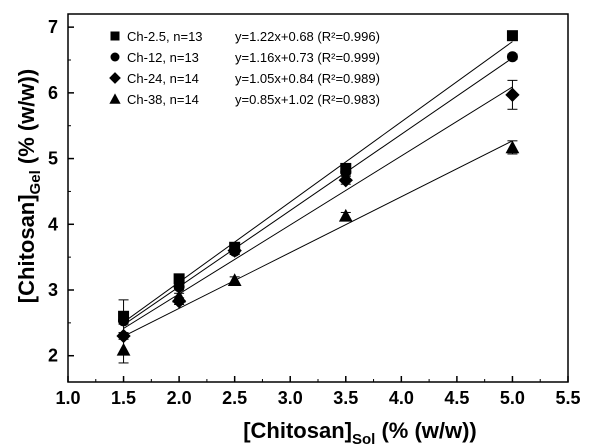 The width and height of the screenshot is (591, 447). I want to click on legend-marker-square, so click(115, 36).